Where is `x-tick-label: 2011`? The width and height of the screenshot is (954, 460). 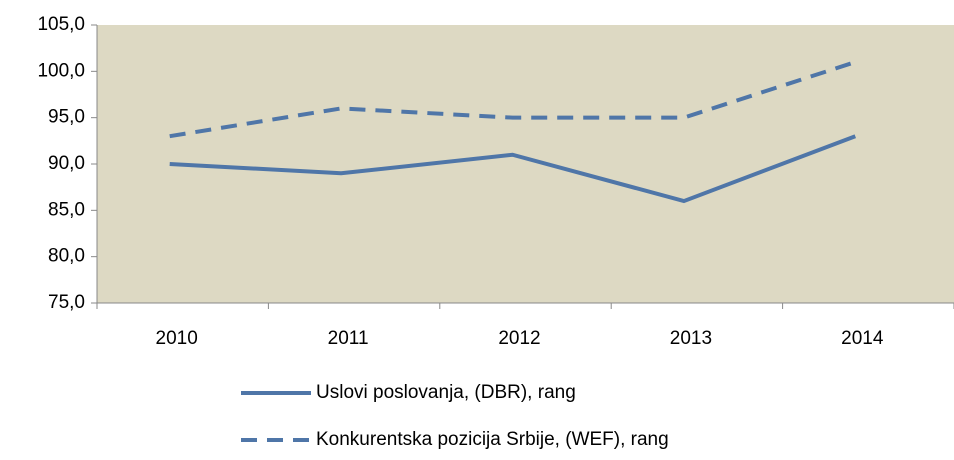
x-tick-label: 2011 is located at coordinates (348, 338).